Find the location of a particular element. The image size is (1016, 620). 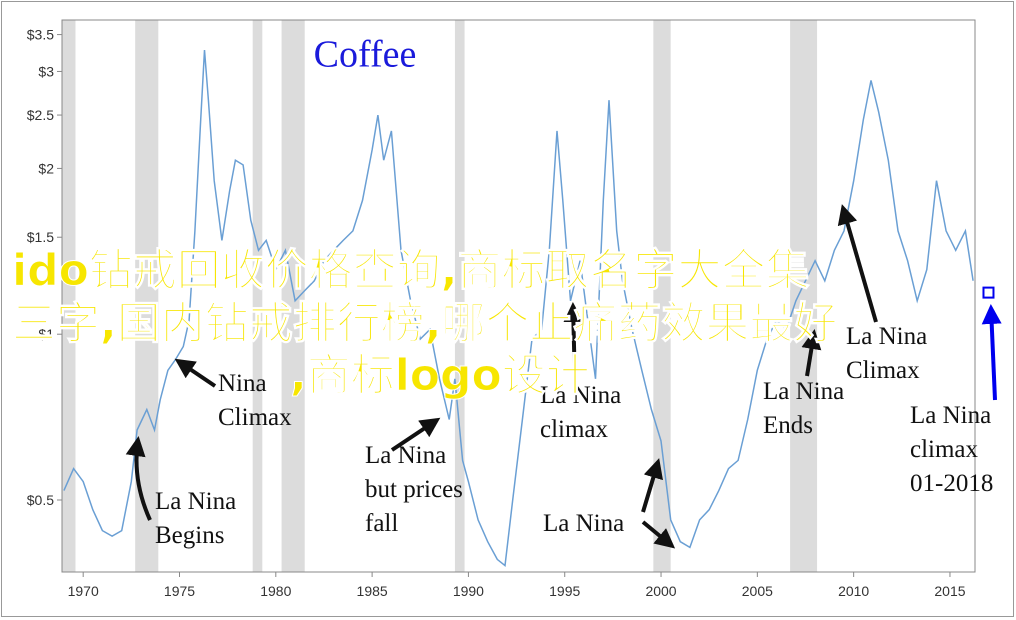

annotation: Ends is located at coordinates (788, 425).